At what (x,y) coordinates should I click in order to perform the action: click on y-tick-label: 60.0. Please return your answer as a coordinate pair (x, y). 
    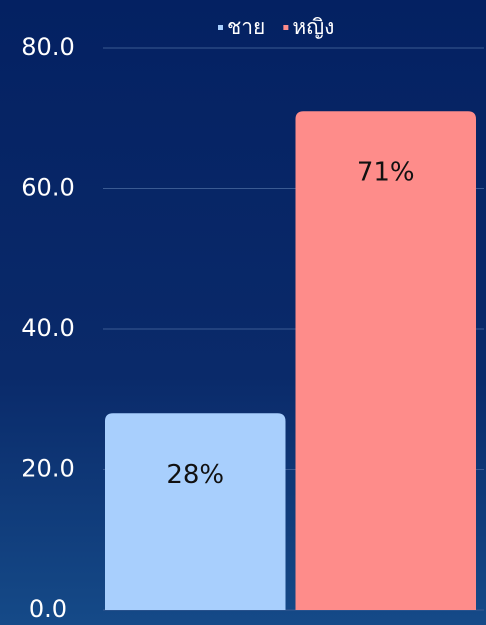
    Looking at the image, I should click on (47, 188).